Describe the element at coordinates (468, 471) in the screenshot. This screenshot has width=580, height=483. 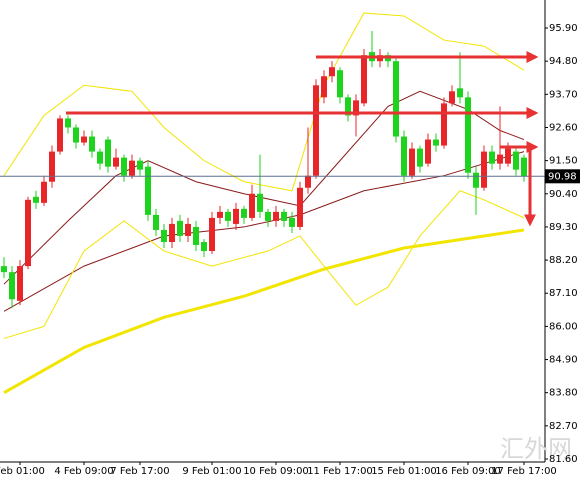
I see `x-tick-label: 16 Feb 09:00` at that location.